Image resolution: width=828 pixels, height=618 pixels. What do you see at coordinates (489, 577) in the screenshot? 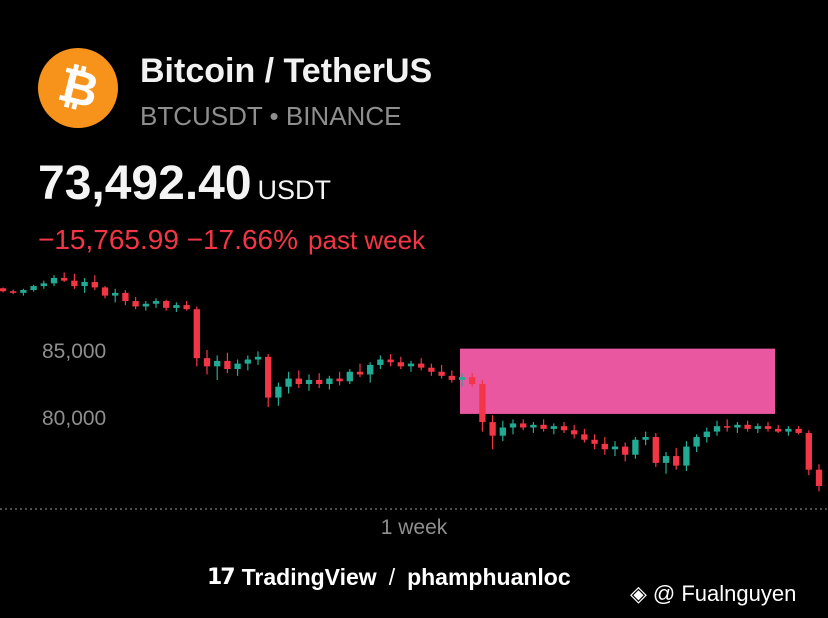
I see `chart-author: phamphuanloc` at bounding box center [489, 577].